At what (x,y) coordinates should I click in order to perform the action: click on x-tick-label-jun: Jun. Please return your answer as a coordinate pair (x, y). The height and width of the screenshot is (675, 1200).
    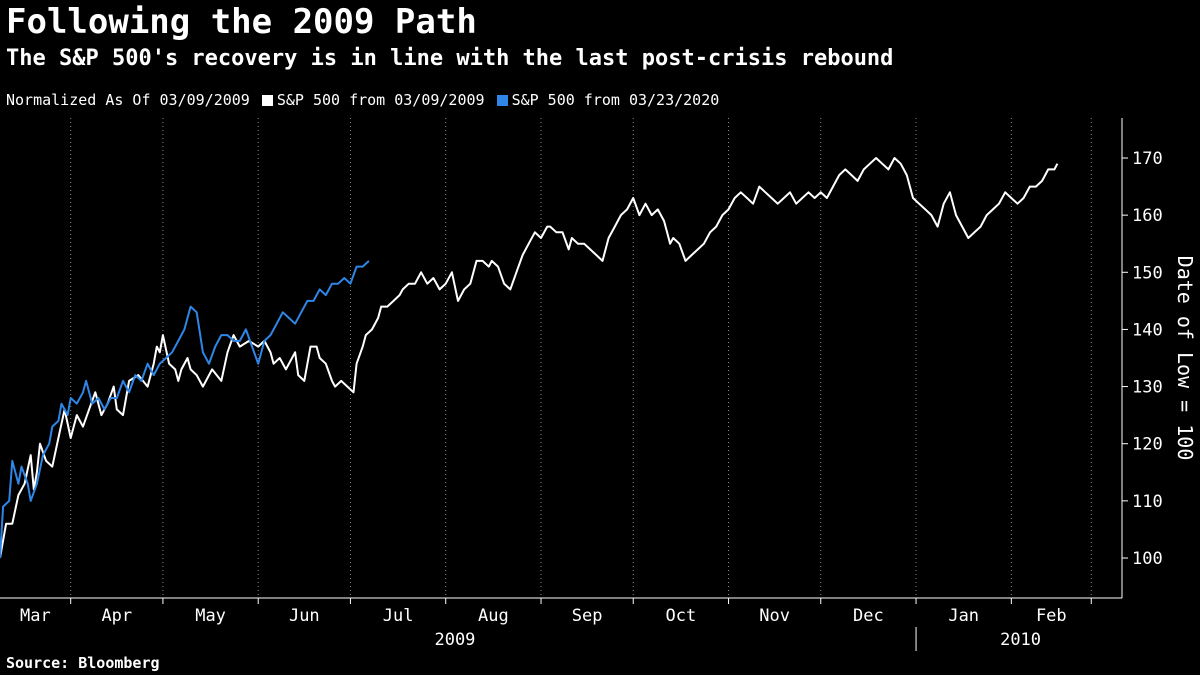
    Looking at the image, I should click on (304, 616).